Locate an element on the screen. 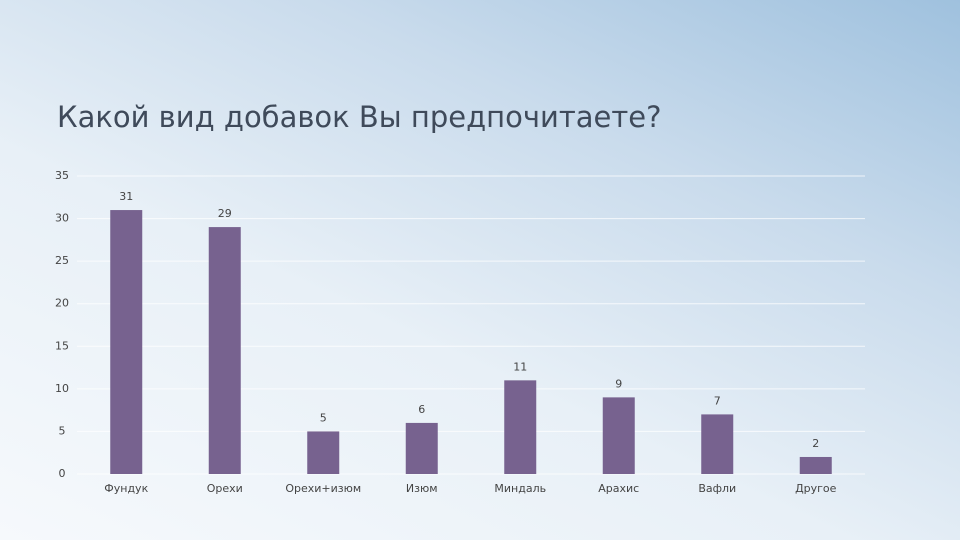 The height and width of the screenshot is (540, 960). y-tick-label: 35 is located at coordinates (62, 175).